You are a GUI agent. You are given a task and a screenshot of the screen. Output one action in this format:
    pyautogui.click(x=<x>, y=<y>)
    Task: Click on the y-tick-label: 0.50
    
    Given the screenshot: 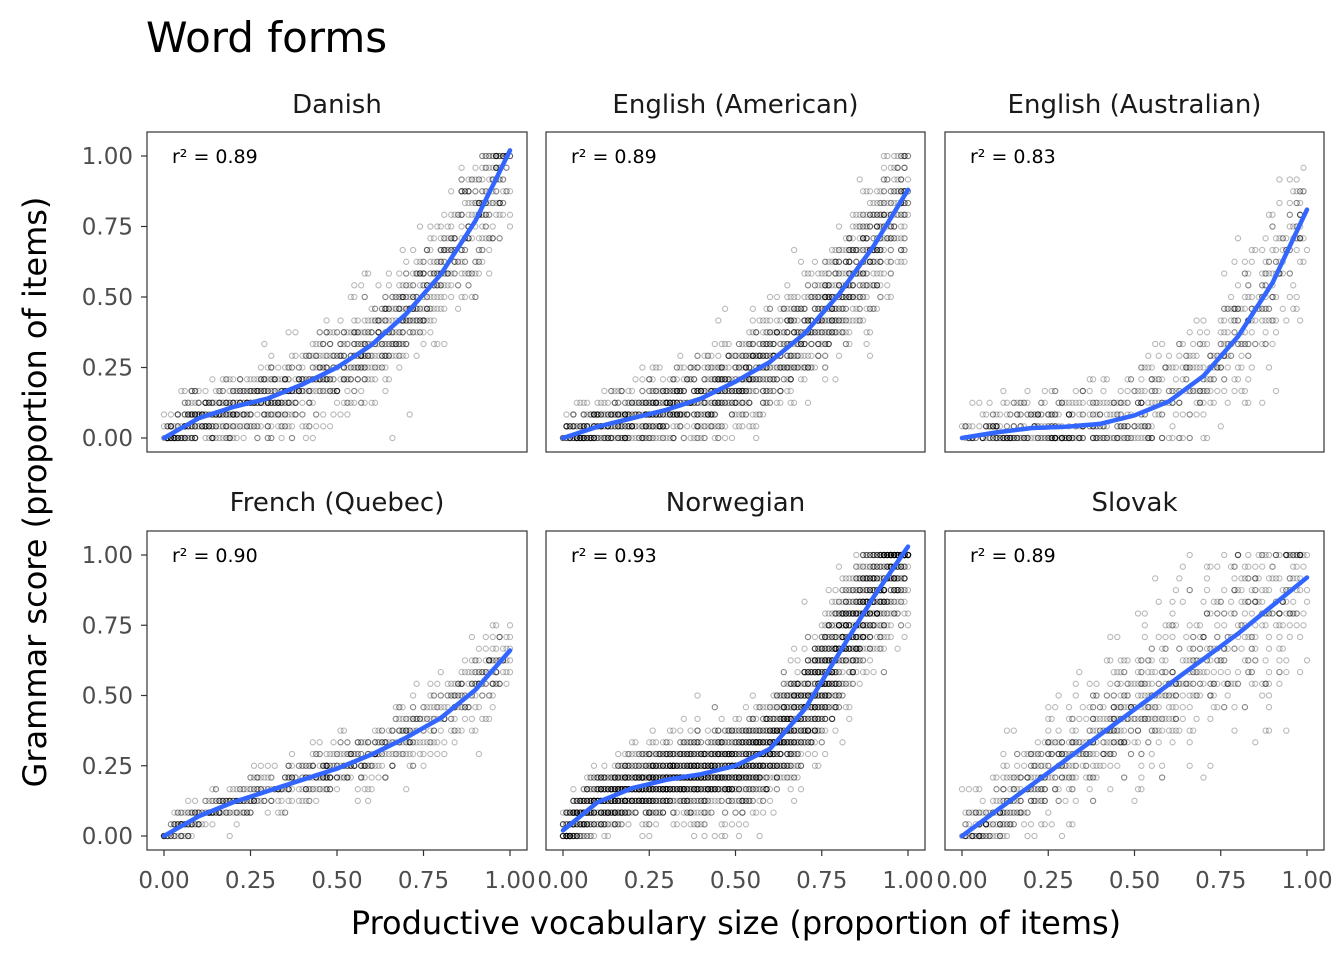 What is the action you would take?
    pyautogui.click(x=107, y=298)
    